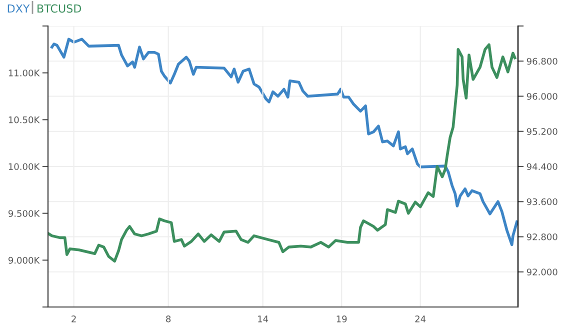 The image size is (566, 330). What do you see at coordinates (341, 318) in the screenshot?
I see `x-tick-label: 19` at bounding box center [341, 318].